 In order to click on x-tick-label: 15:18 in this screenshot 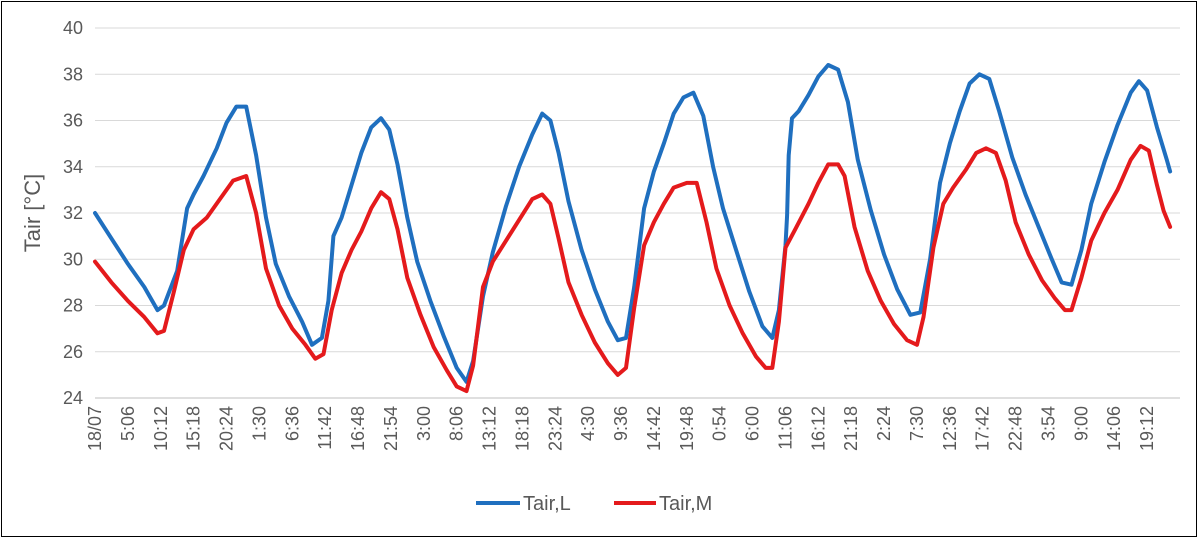, I will do `click(194, 428)`.